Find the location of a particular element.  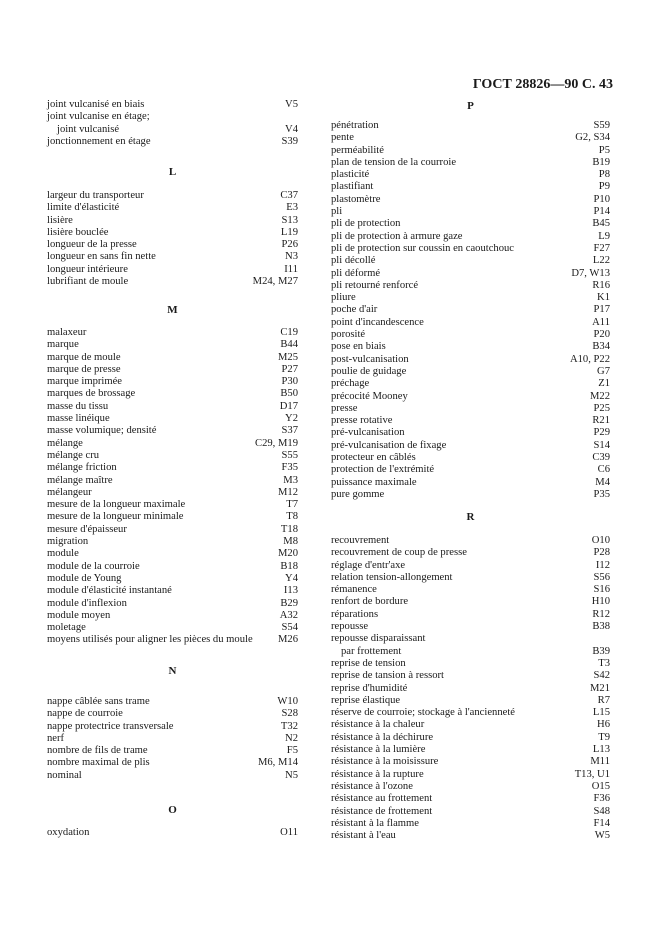

index-entry: nominal N5 is located at coordinates (172, 776).